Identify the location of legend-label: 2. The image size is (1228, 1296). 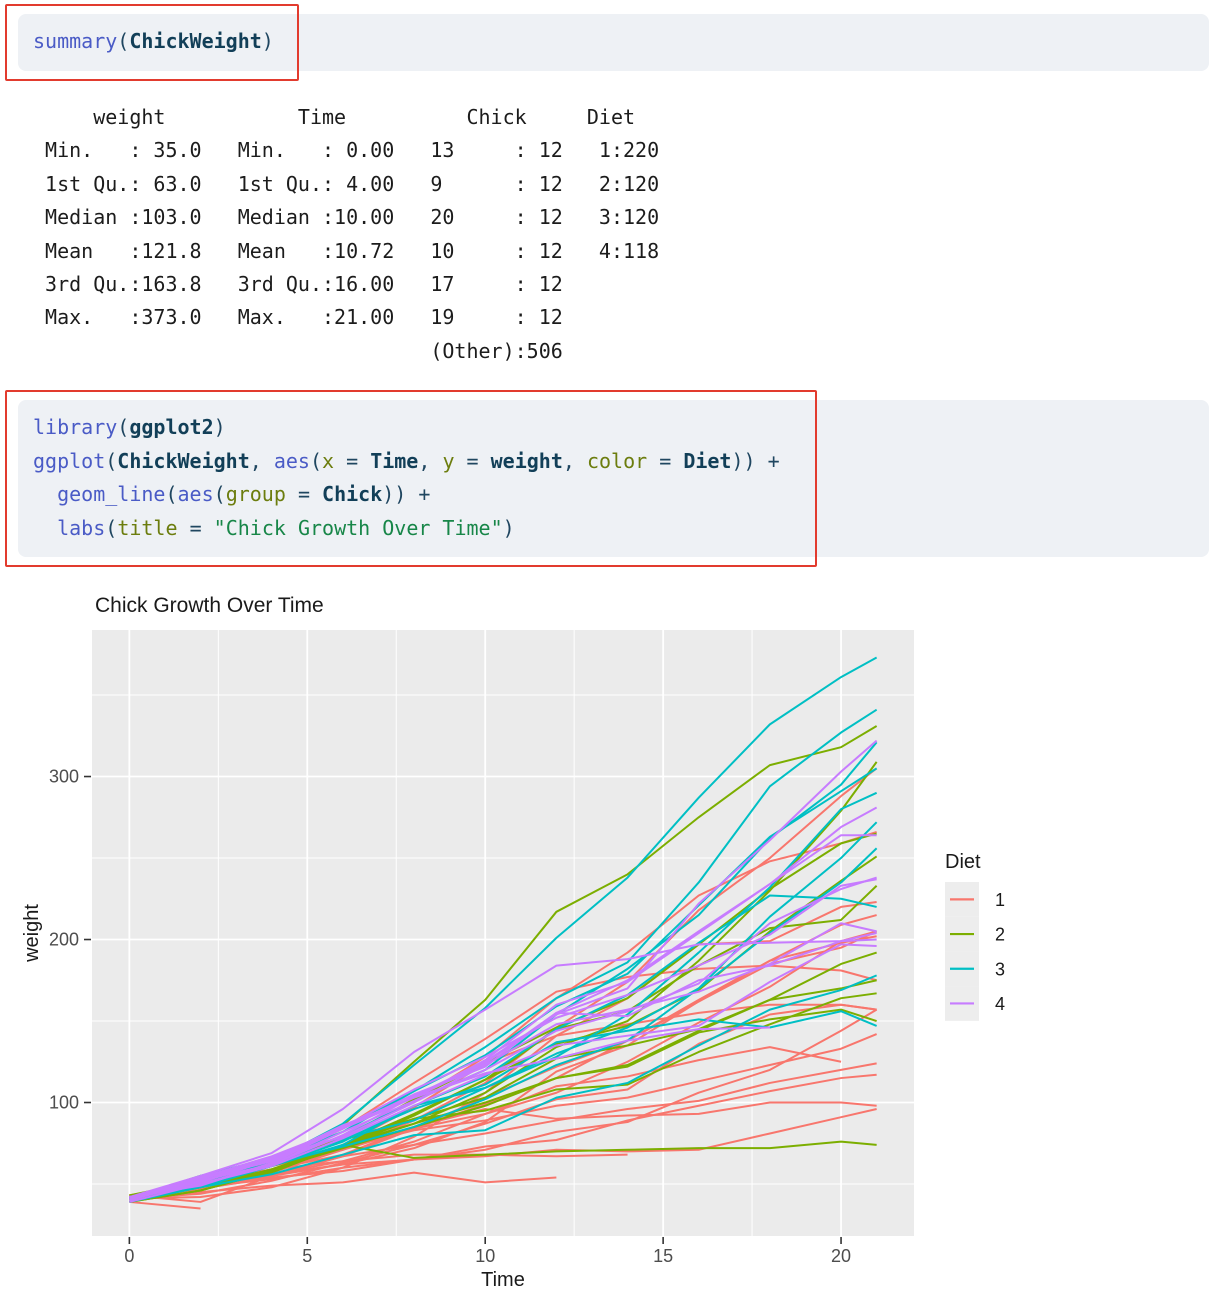
(1000, 935).